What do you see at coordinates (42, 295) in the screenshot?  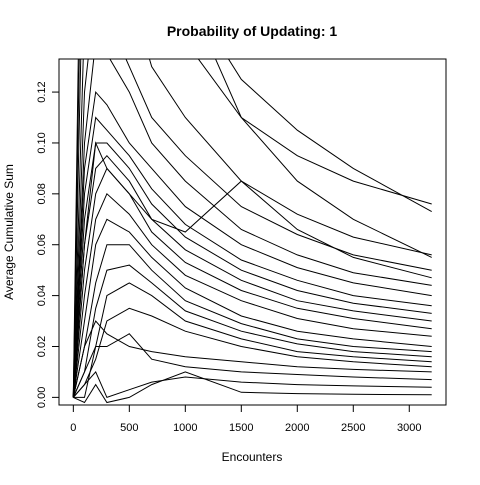 I see `y-tick-label: 0.04` at bounding box center [42, 295].